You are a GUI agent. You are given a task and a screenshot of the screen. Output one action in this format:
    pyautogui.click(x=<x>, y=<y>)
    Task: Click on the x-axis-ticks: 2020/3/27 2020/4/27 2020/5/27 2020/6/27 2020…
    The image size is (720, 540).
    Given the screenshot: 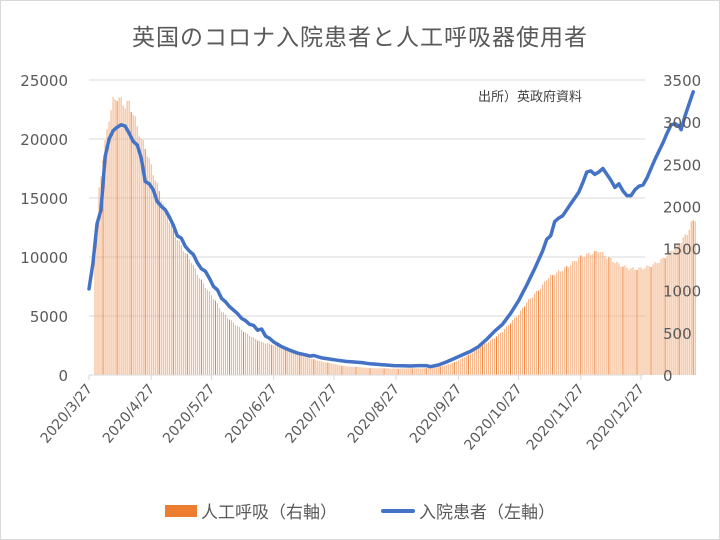 What is the action you would take?
    pyautogui.click(x=343, y=417)
    